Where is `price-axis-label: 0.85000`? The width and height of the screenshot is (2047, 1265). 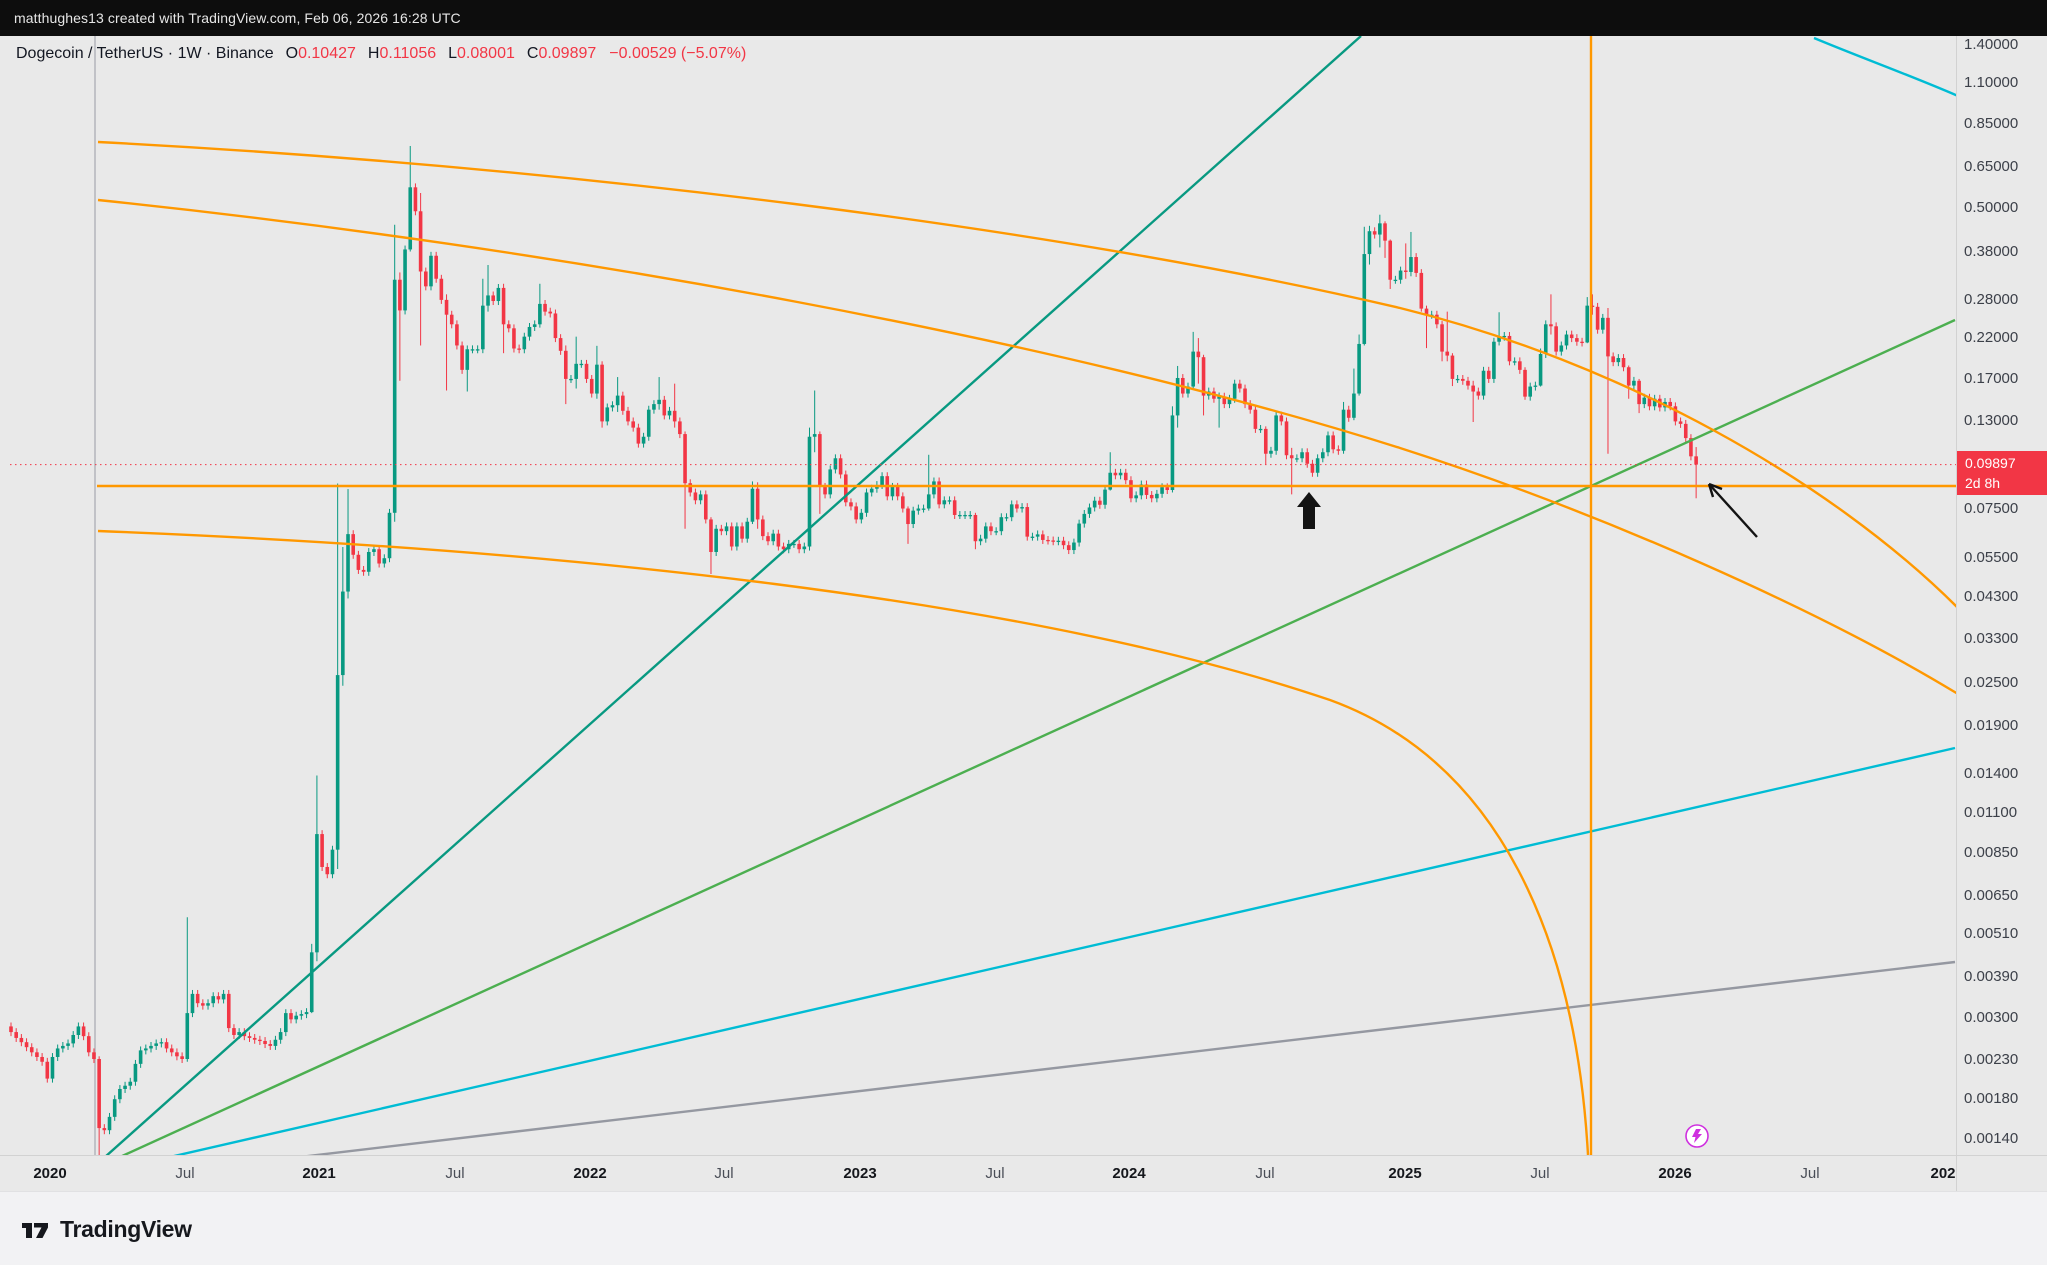
price-axis-label: 0.85000 is located at coordinates (1991, 124).